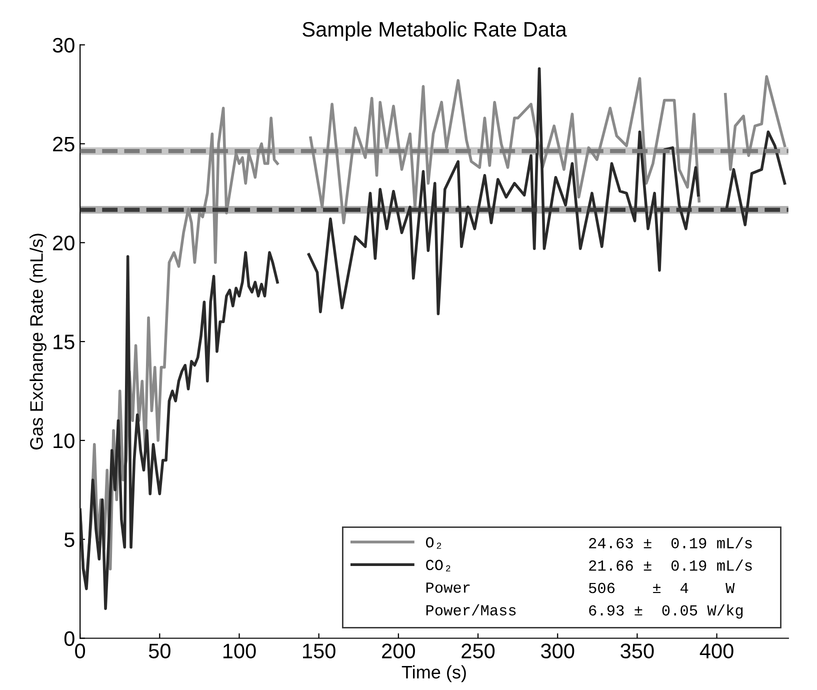 The height and width of the screenshot is (690, 817). I want to click on y-axis-title: Gas Exchange Rate (mL/s), so click(38, 342).